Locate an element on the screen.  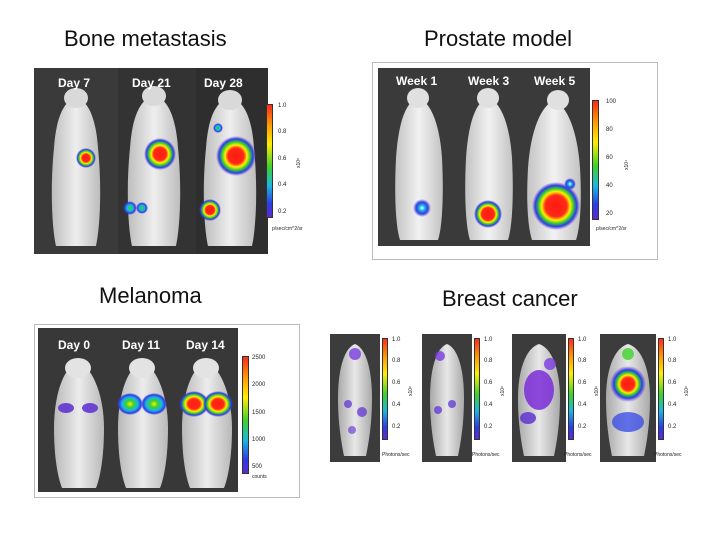
bone-tick: 1.0 is located at coordinates (282, 106).